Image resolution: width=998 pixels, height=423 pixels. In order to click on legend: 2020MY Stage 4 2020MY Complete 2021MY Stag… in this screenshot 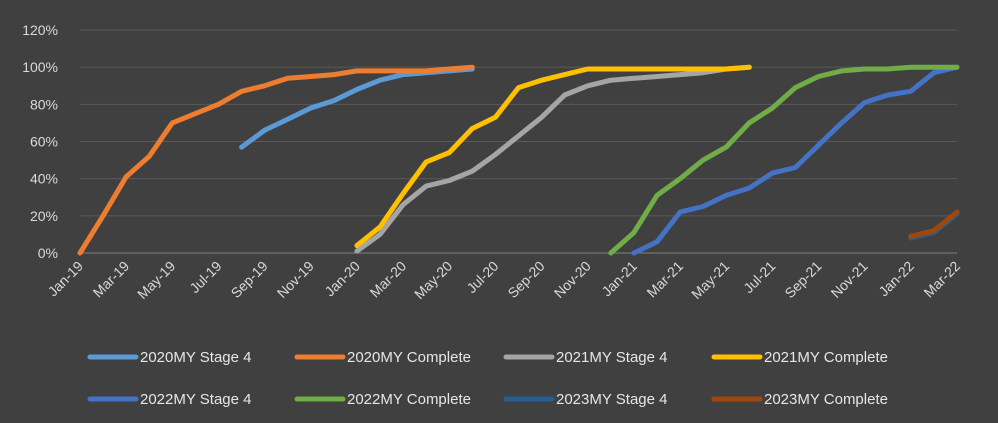, I will do `click(487, 378)`.